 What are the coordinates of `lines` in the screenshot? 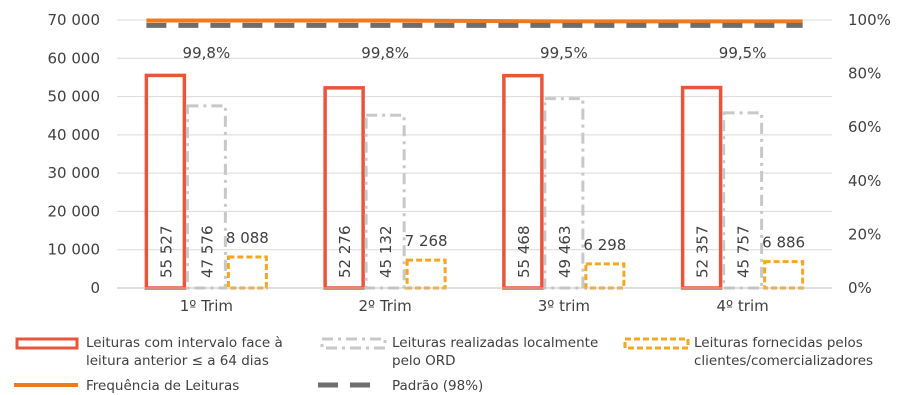 It's located at (474, 23).